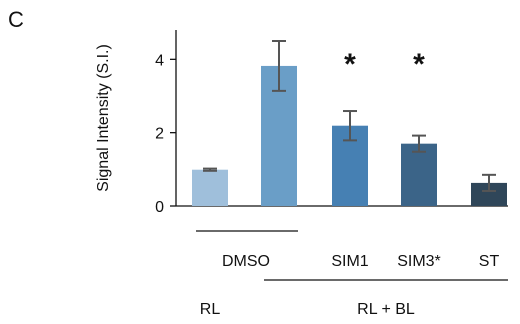 This screenshot has width=520, height=324. I want to click on y-axis-label: Signal Intensity (S.I.), so click(103, 118).